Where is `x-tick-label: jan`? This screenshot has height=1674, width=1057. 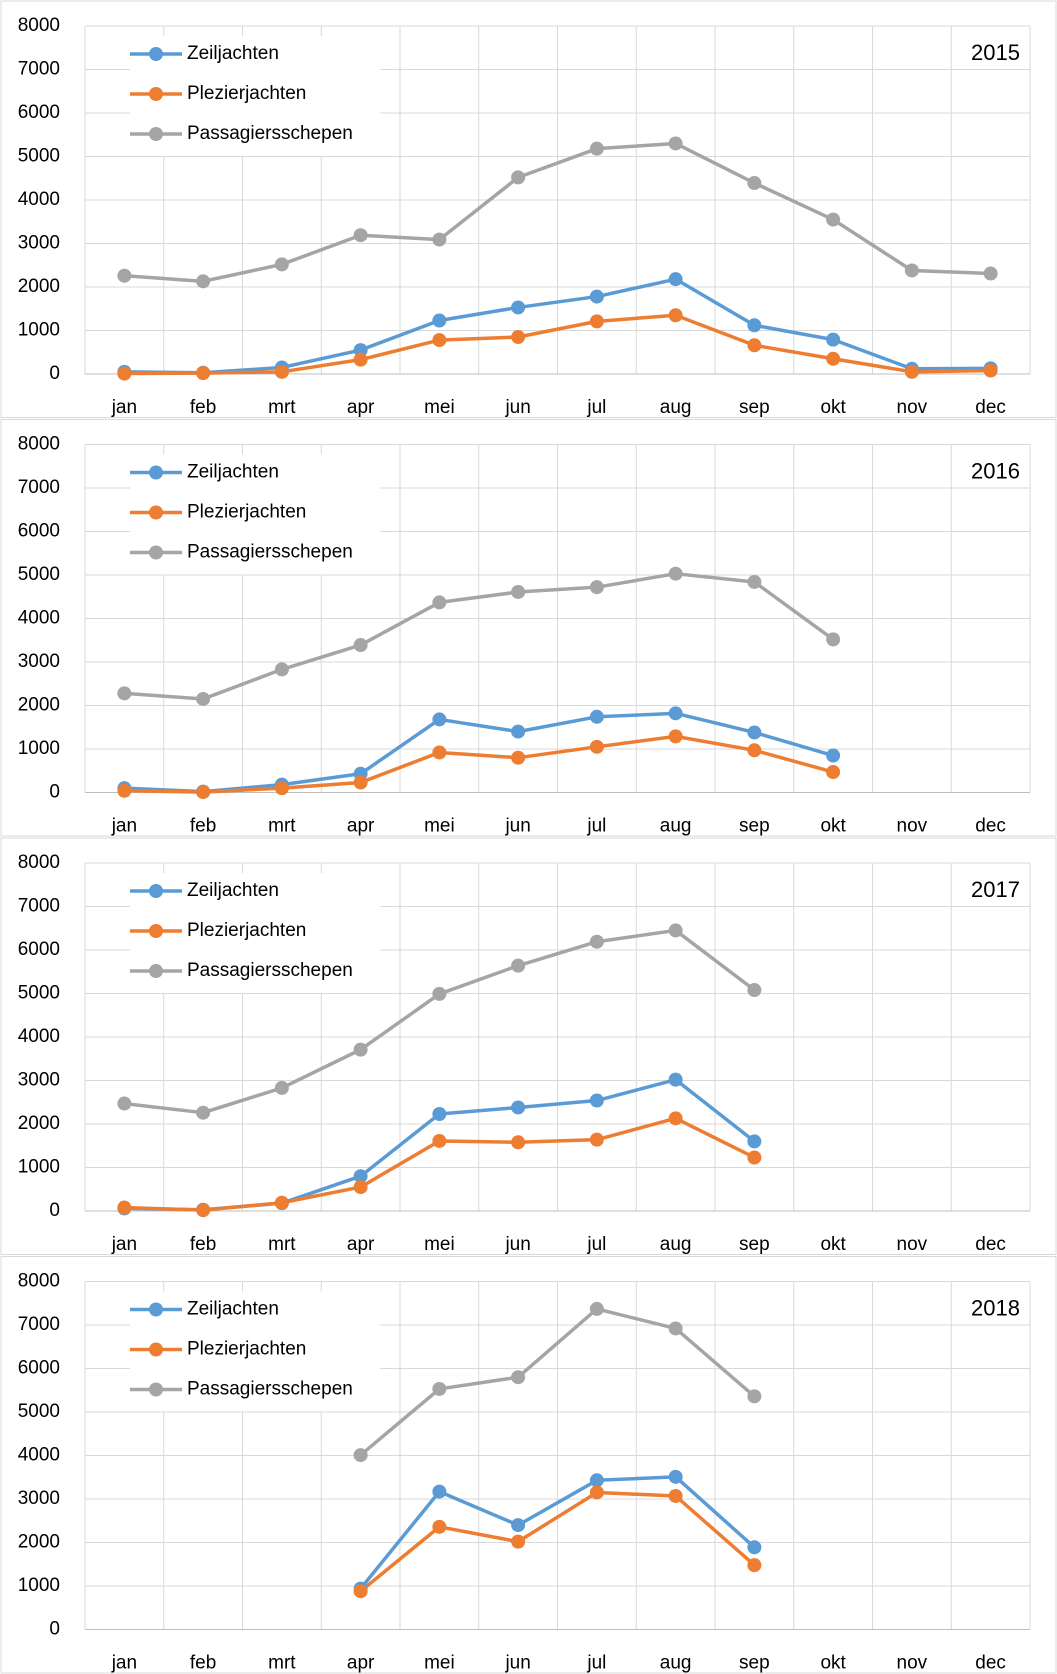
x-tick-label: jan is located at coordinates (124, 407).